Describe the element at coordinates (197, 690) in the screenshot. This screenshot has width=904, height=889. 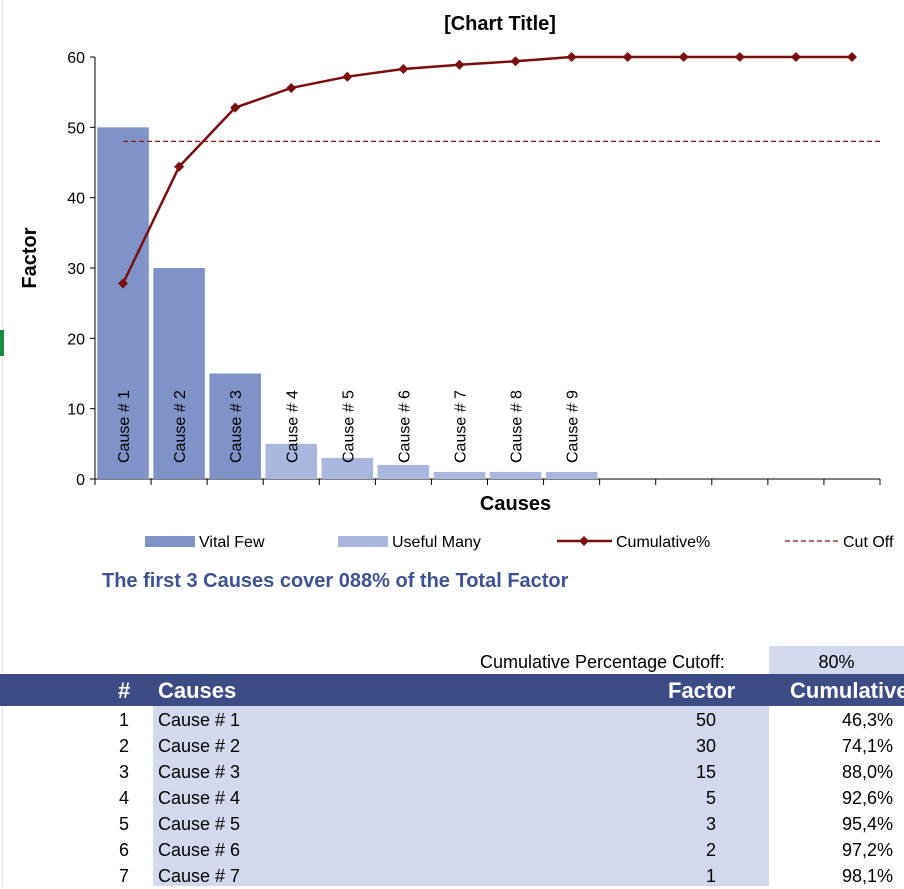
I see `header-causes: Causes` at that location.